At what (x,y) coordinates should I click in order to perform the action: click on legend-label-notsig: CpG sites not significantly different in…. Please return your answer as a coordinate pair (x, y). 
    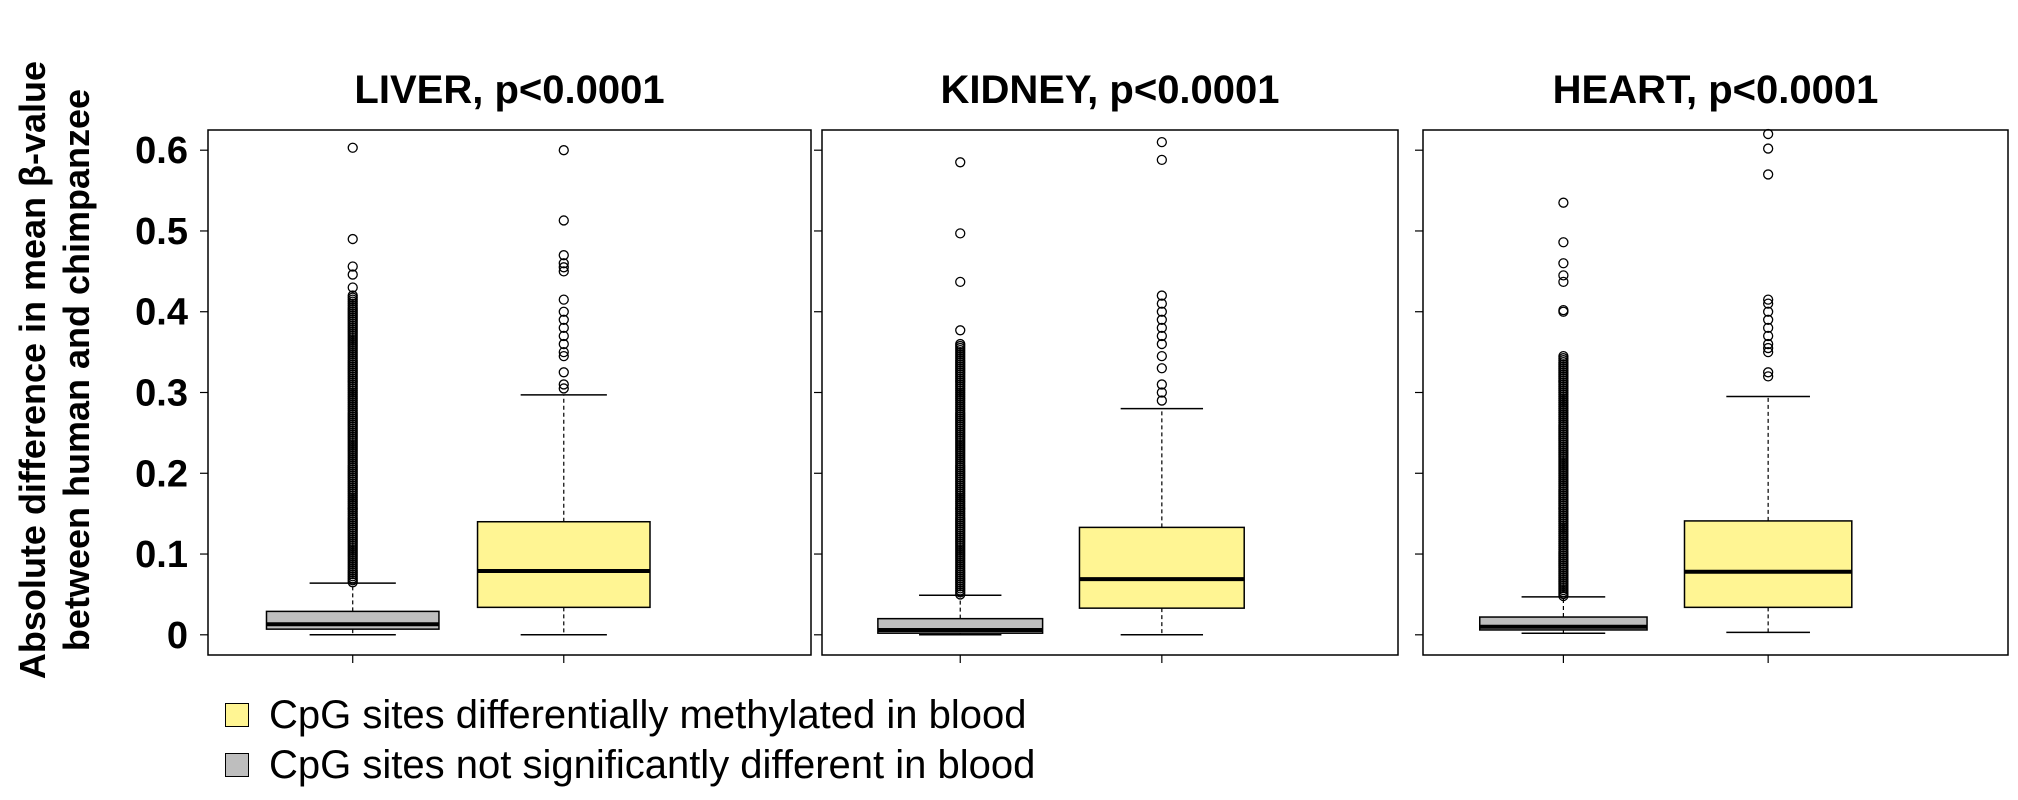
    Looking at the image, I should click on (652, 764).